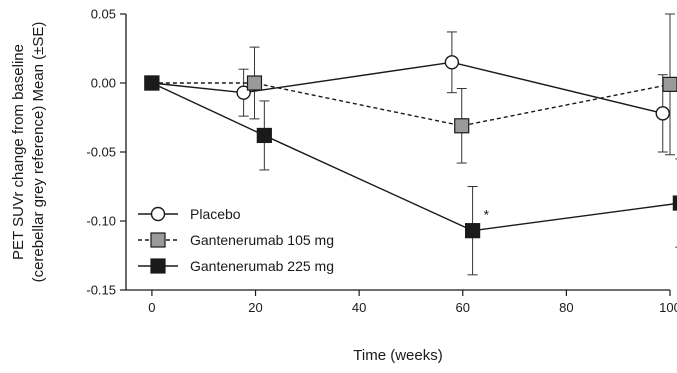 This screenshot has height=373, width=677. I want to click on legend-item-2: Gantenerumab 105 mg, so click(236, 240).